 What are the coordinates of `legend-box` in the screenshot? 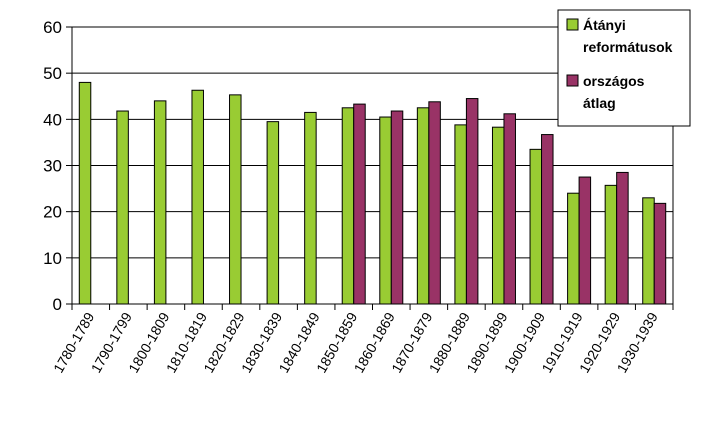 It's located at (624, 68).